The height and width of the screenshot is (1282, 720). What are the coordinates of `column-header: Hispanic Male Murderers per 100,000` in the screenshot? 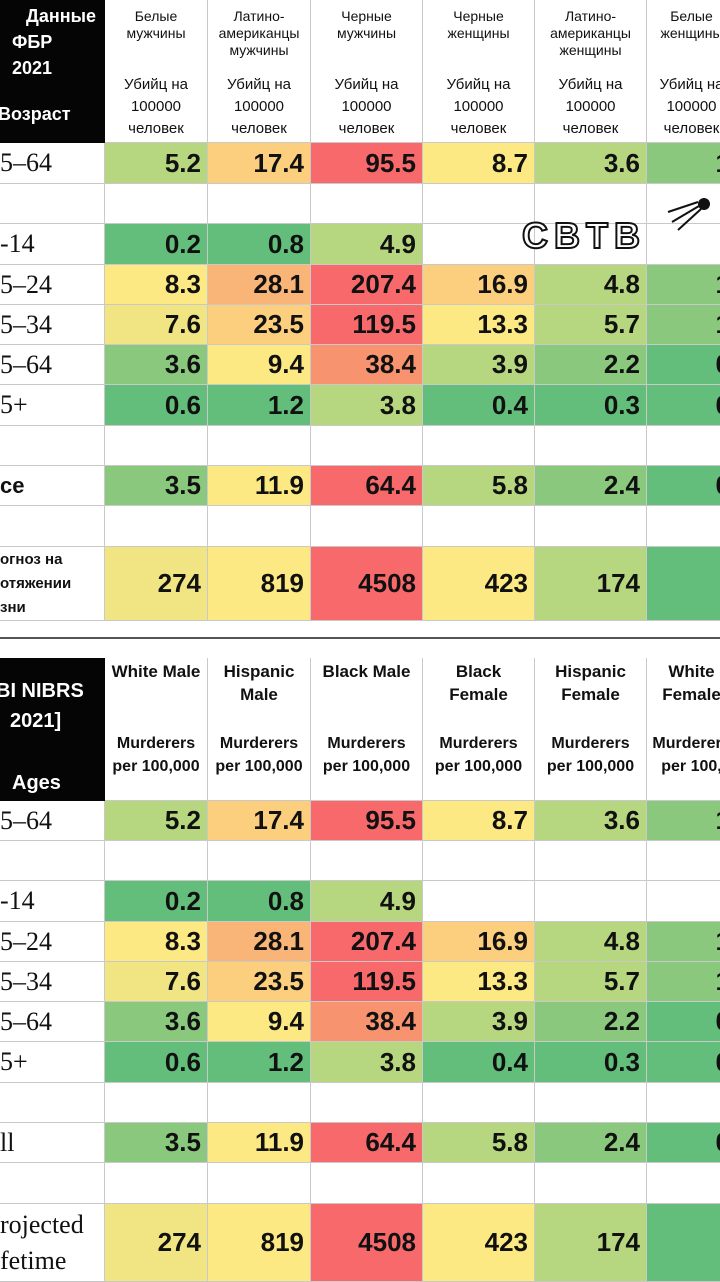 It's located at (259, 729).